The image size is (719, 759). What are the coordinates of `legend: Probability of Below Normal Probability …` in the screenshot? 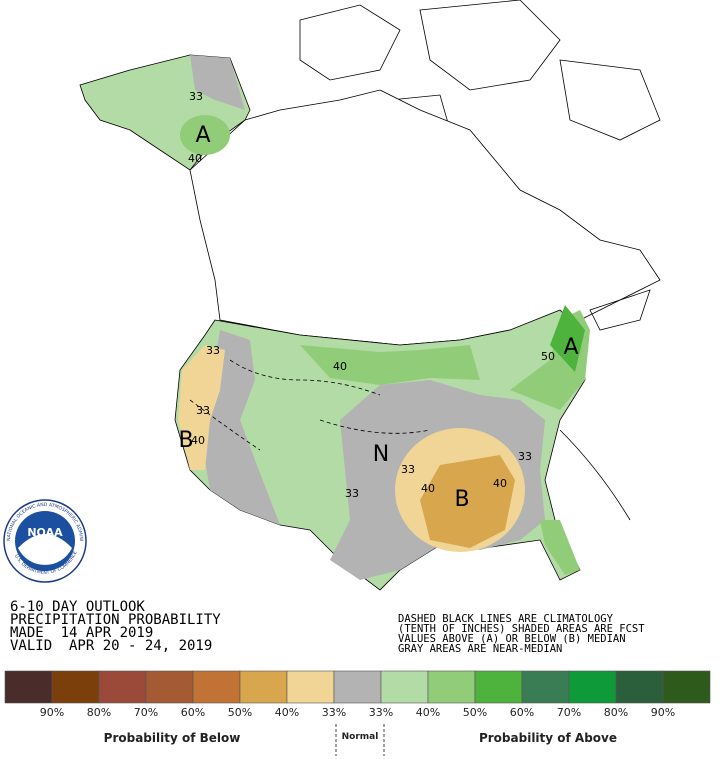 It's located at (357, 713).